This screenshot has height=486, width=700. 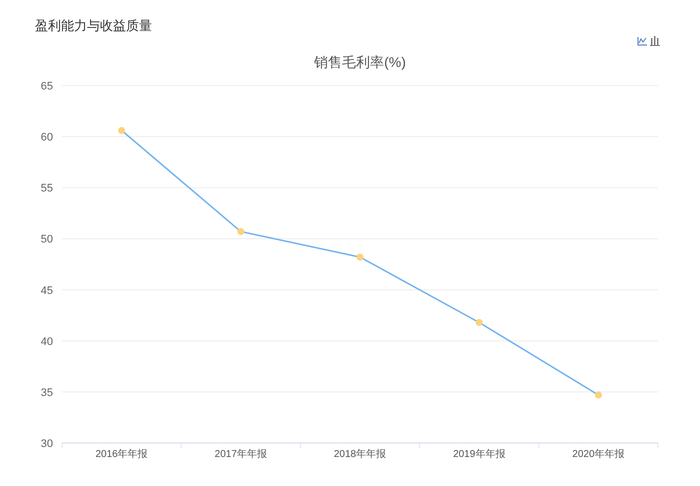 What do you see at coordinates (46, 290) in the screenshot?
I see `y-tick-label: 45` at bounding box center [46, 290].